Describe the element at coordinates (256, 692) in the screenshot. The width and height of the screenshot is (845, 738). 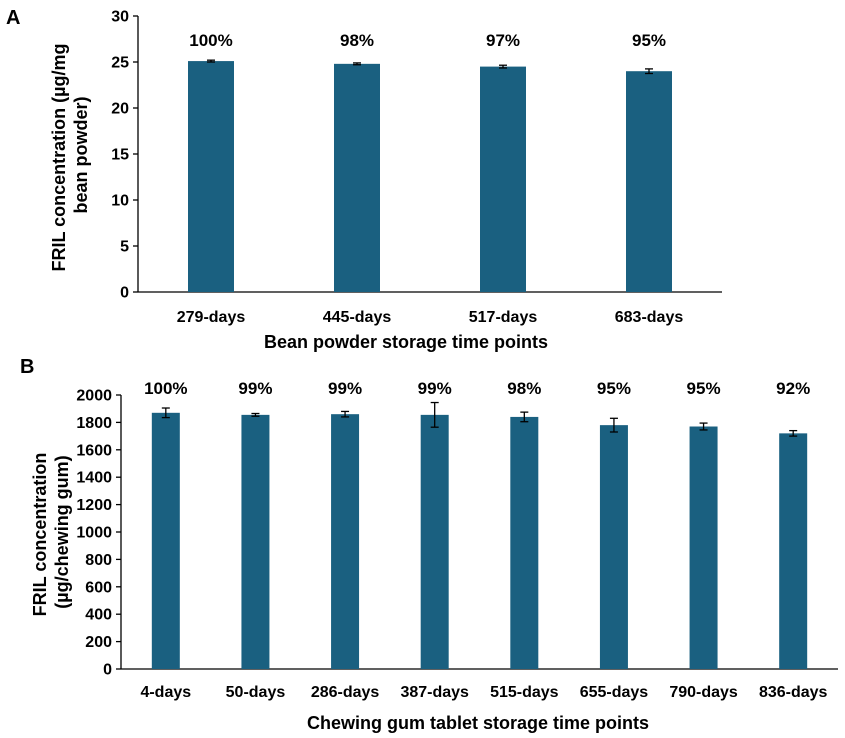
I see `panel-b-x-tick-label: 50-days` at that location.